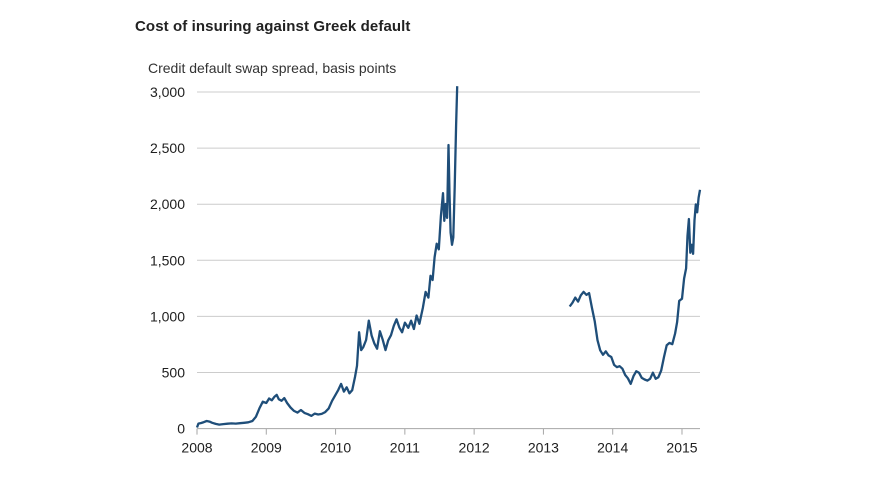 This screenshot has height=495, width=880. Describe the element at coordinates (174, 373) in the screenshot. I see `y-tick-label: 500` at that location.